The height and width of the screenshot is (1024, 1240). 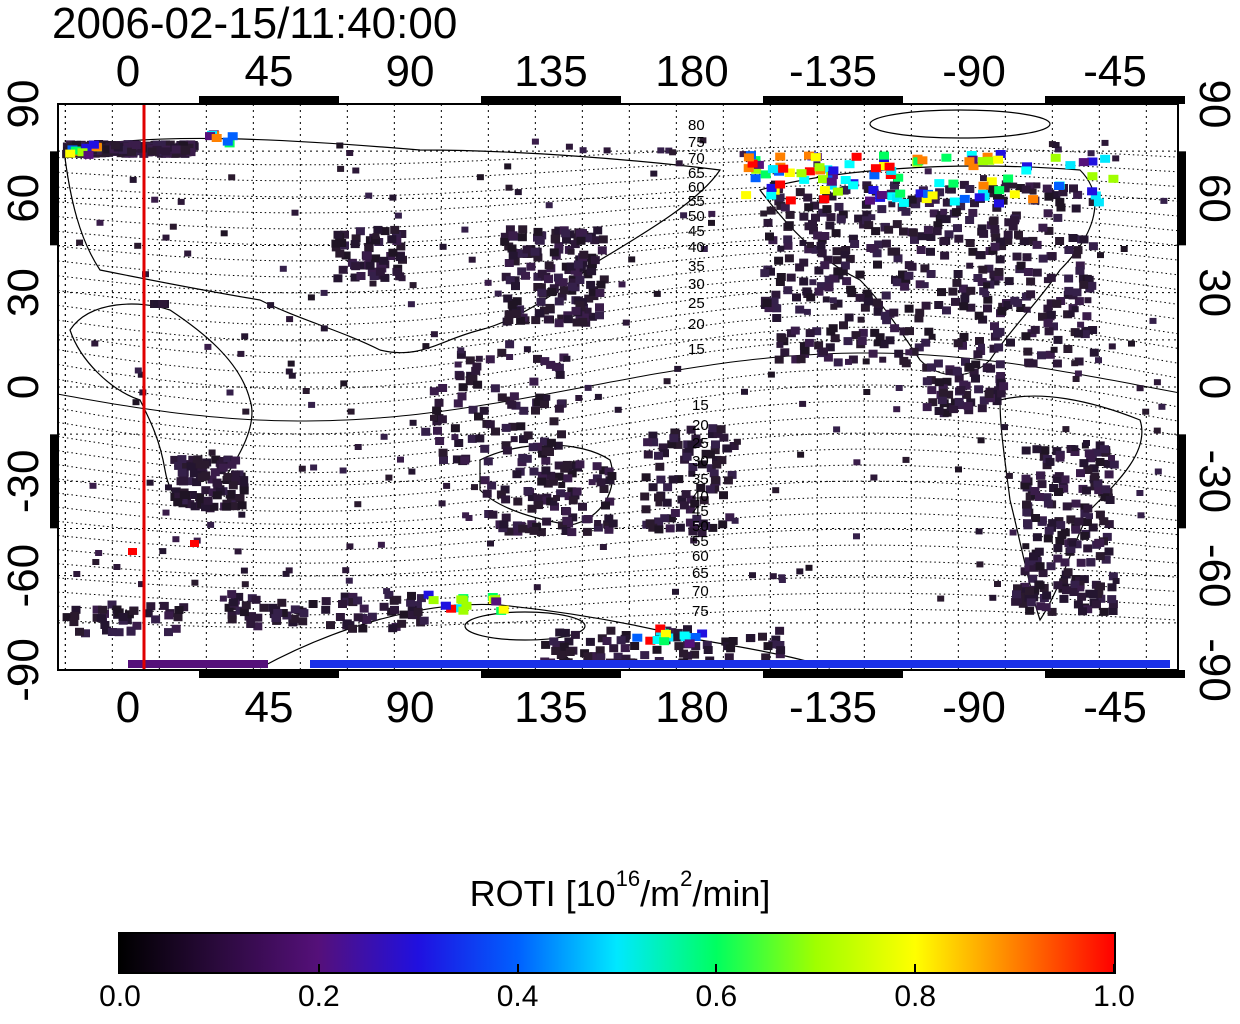 What do you see at coordinates (696, 247) in the screenshot?
I see `contour-label: 40` at bounding box center [696, 247].